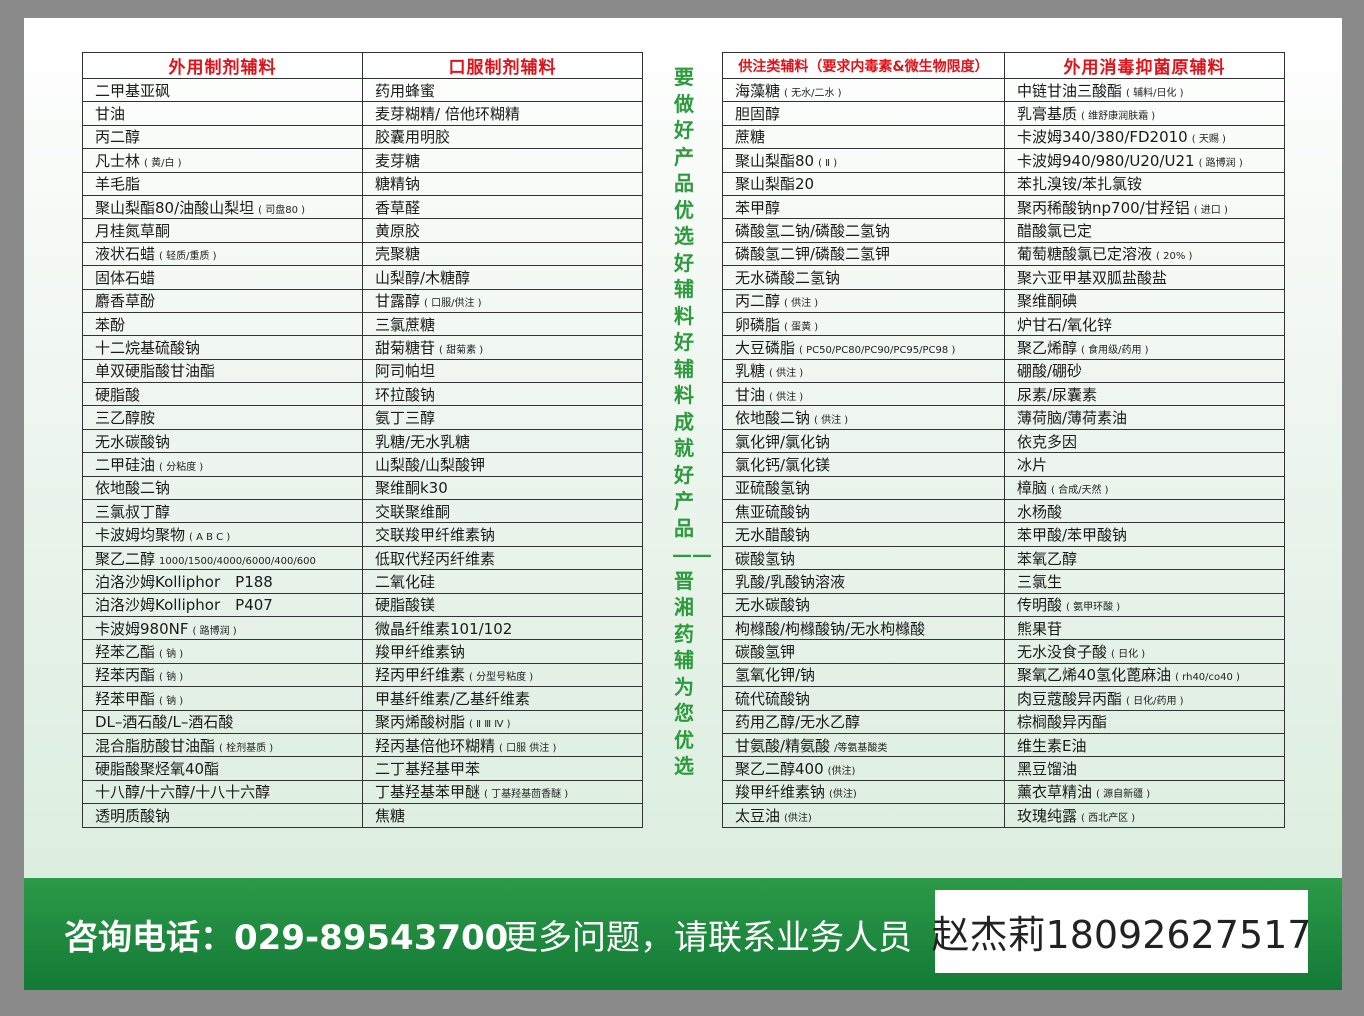 The height and width of the screenshot is (1016, 1364). I want to click on table-cell: 炉甘石/氧化锌, so click(1144, 324).